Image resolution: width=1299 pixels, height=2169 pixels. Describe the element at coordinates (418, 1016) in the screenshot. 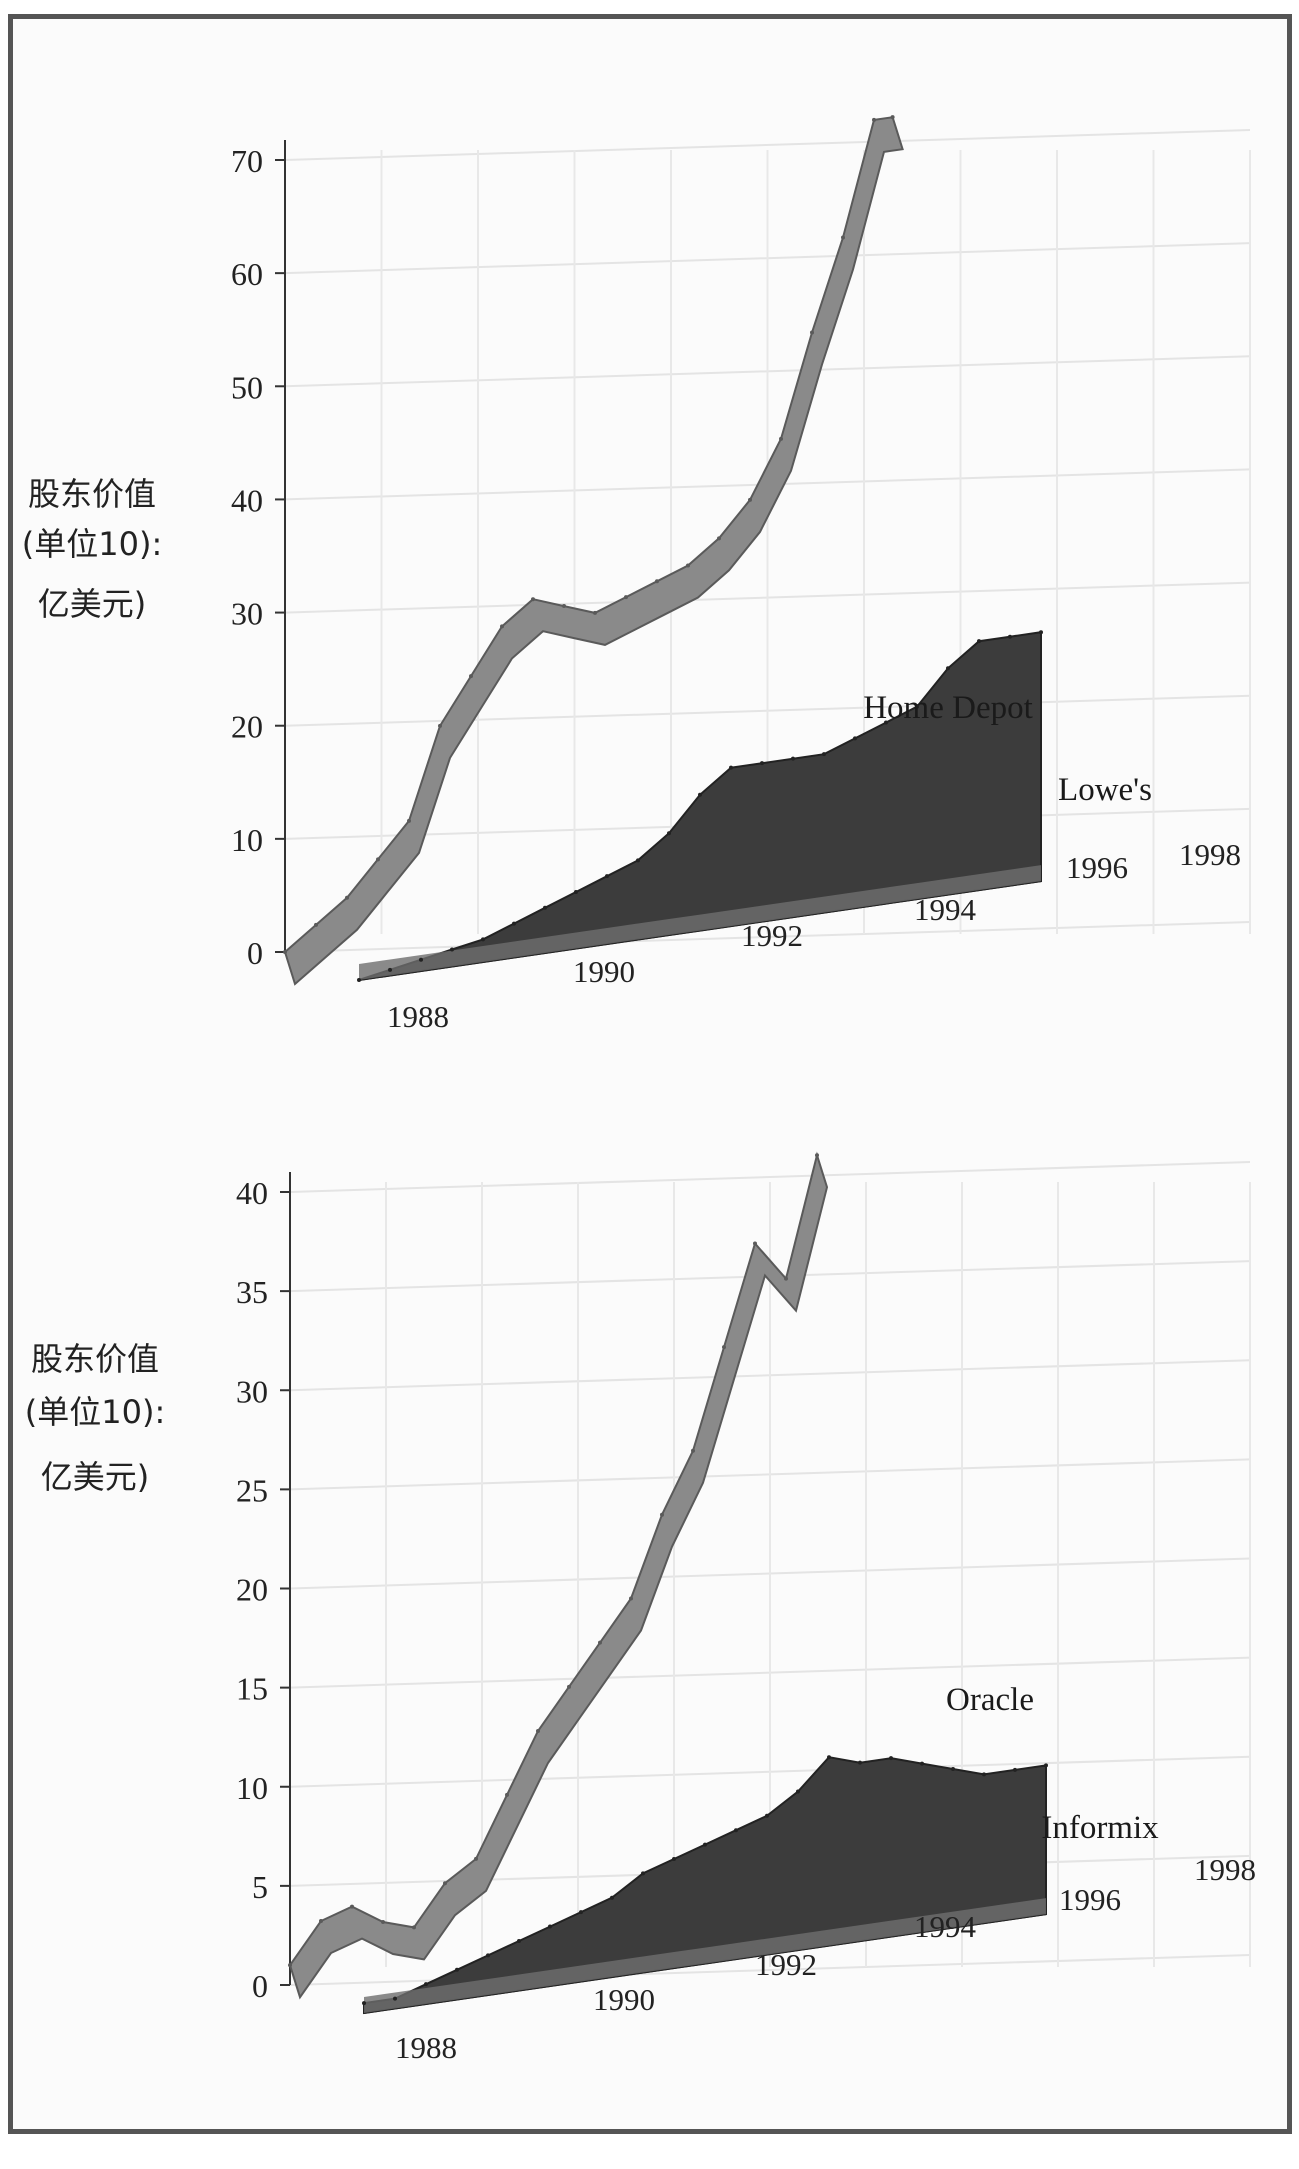

I see `x-tick-label: 1988` at that location.